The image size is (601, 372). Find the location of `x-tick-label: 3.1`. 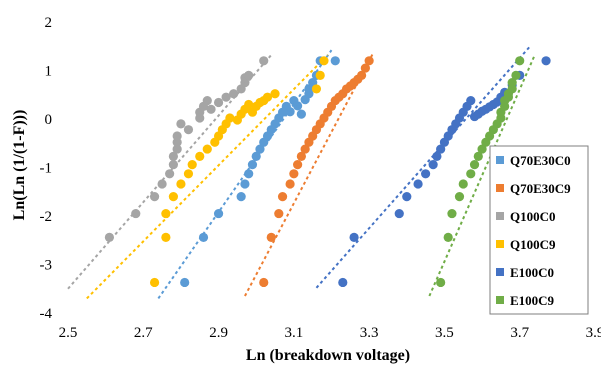

x-tick-label: 3.1 is located at coordinates (293, 333).